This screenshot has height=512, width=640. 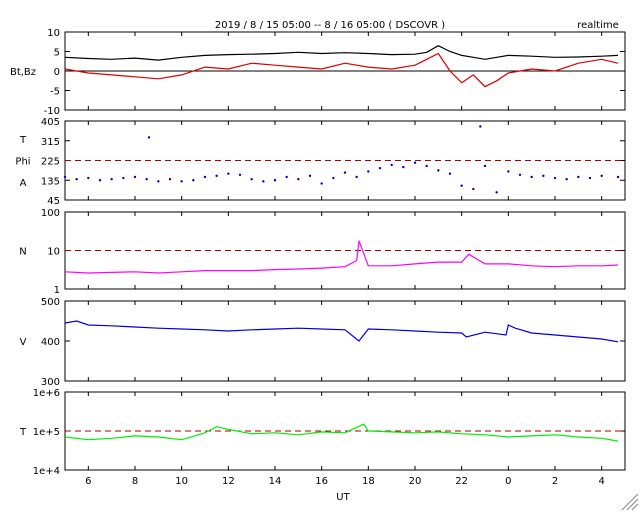 What do you see at coordinates (341, 432) in the screenshot?
I see `series-line-t` at bounding box center [341, 432].